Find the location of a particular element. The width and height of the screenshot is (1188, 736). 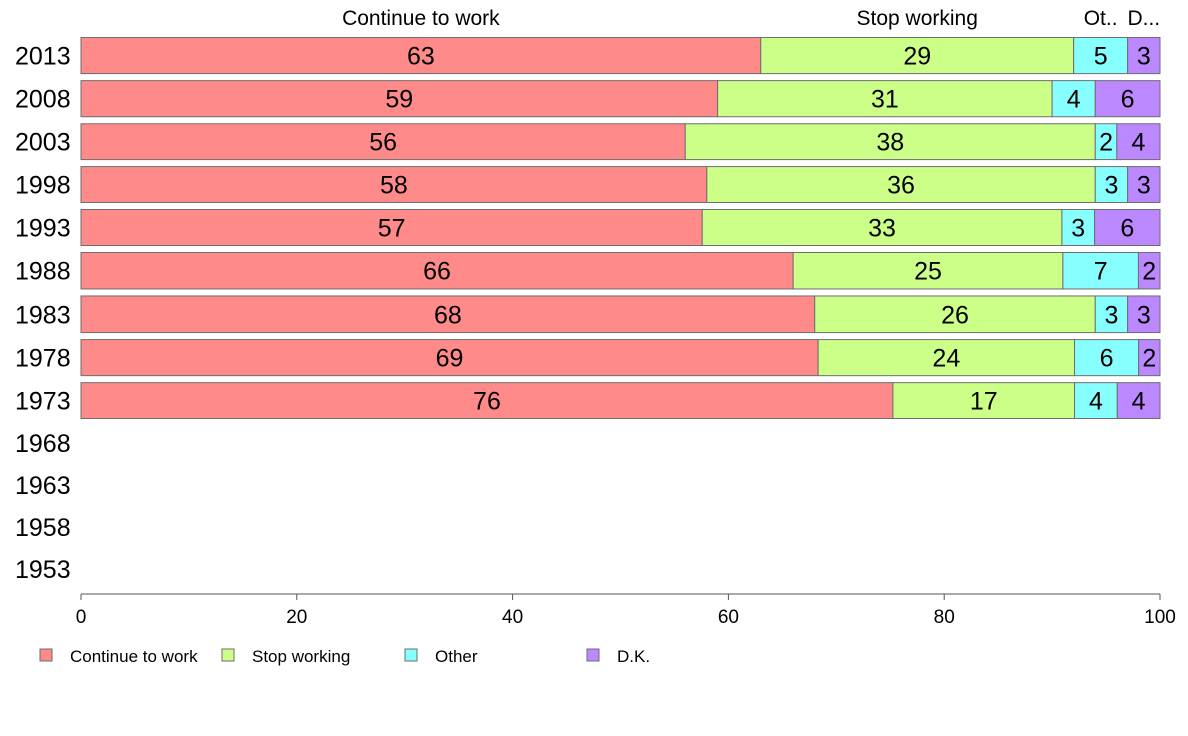

year-label: 1983 is located at coordinates (43, 315).